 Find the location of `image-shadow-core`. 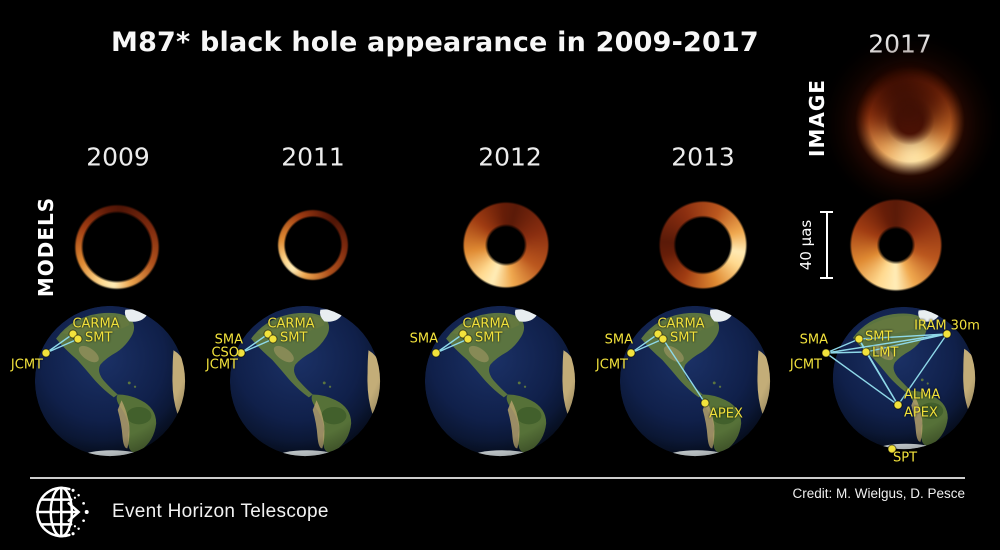

image-shadow-core is located at coordinates (910, 121).